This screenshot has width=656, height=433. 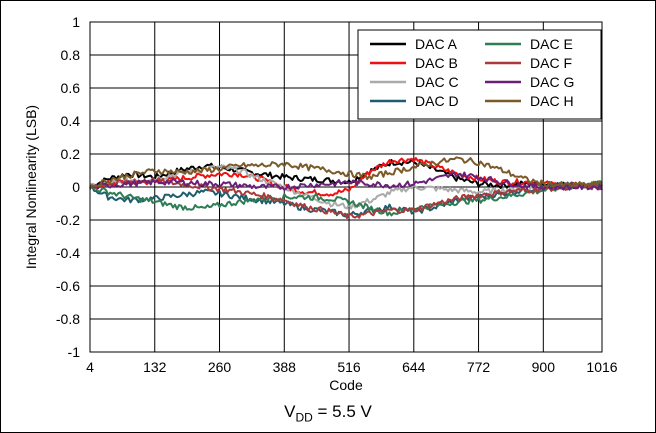 I want to click on y-tick-label: 0.2, so click(x=71, y=154).